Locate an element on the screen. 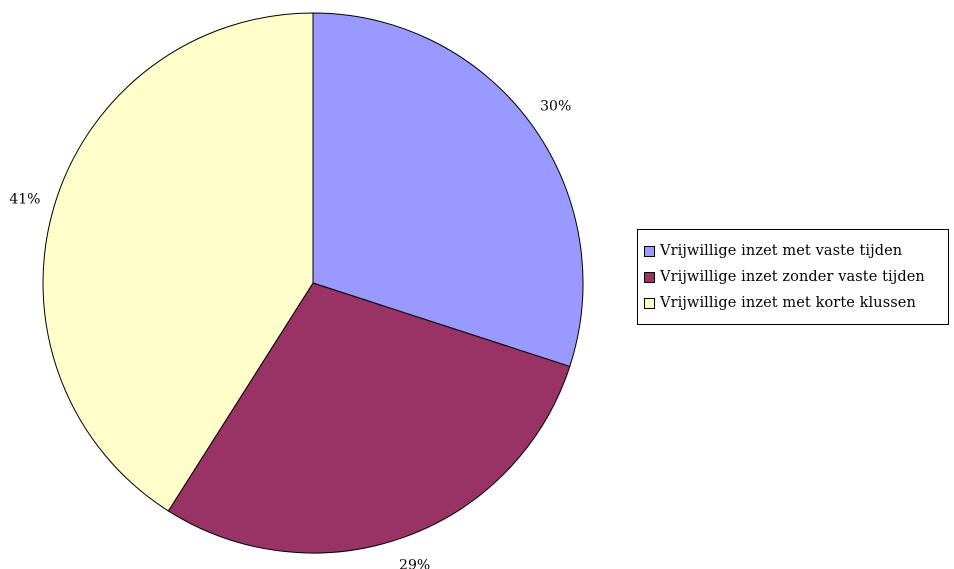  legend-item-korte-klussen: Vrijwillige inzet met korte klussen is located at coordinates (796, 303).